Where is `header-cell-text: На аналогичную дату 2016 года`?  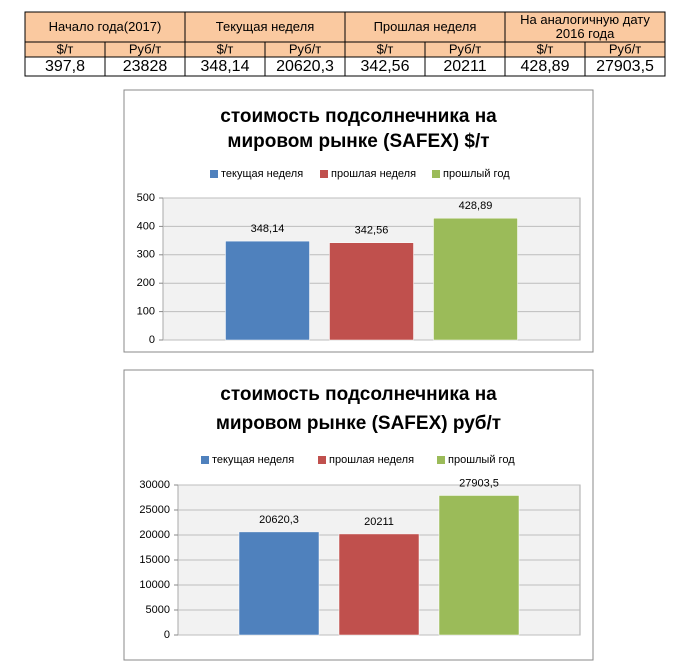
header-cell-text: На аналогичную дату 2016 года is located at coordinates (585, 26).